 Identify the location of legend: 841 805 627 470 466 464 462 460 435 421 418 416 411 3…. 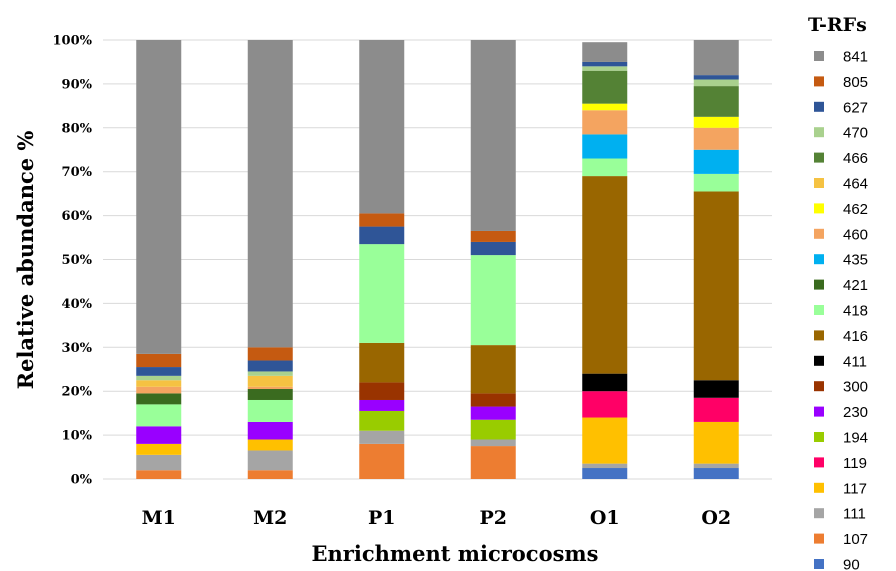
(841, 310).